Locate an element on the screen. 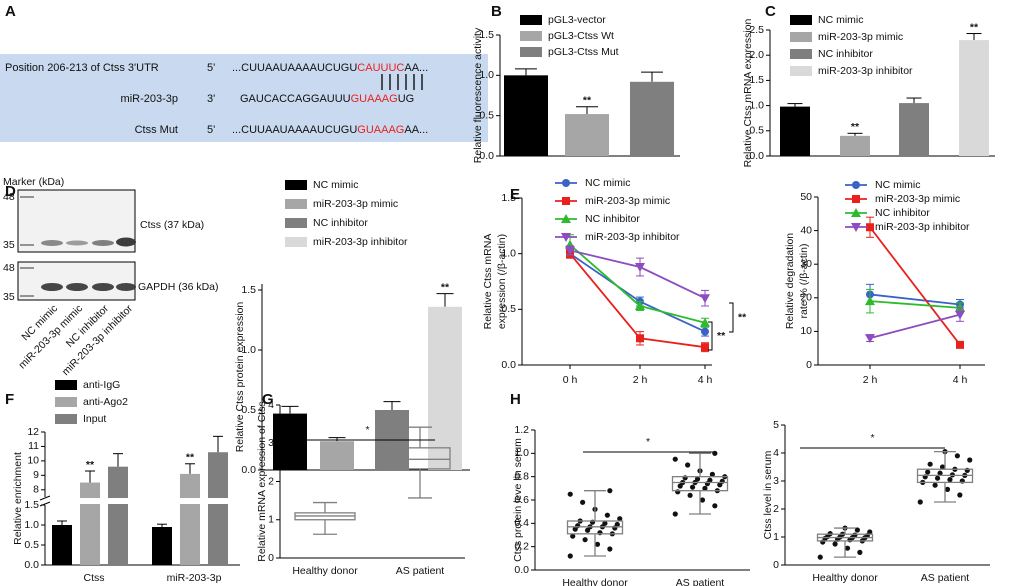 The image size is (1020, 586). y-tick-label: 1 is located at coordinates (271, 520).